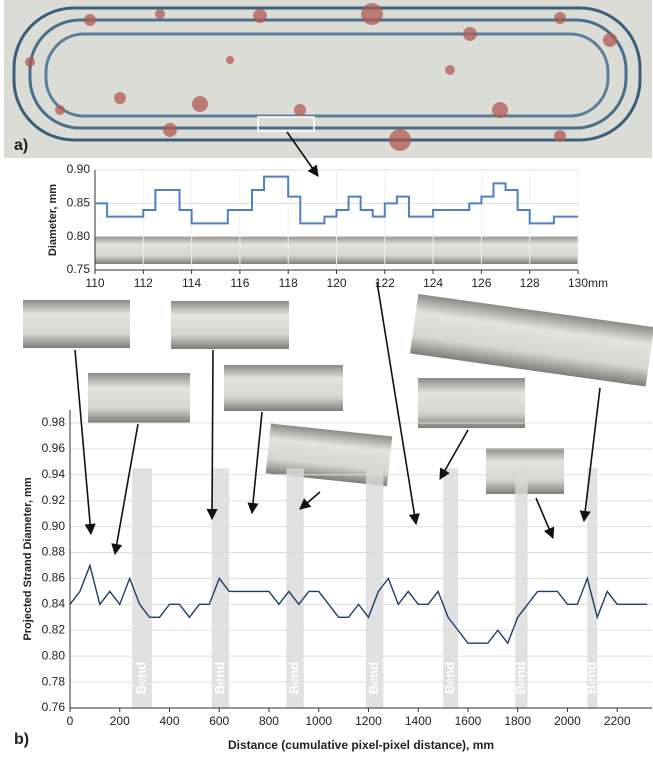 The image size is (653, 761). I want to click on x-tick-label: 1800, so click(517, 721).